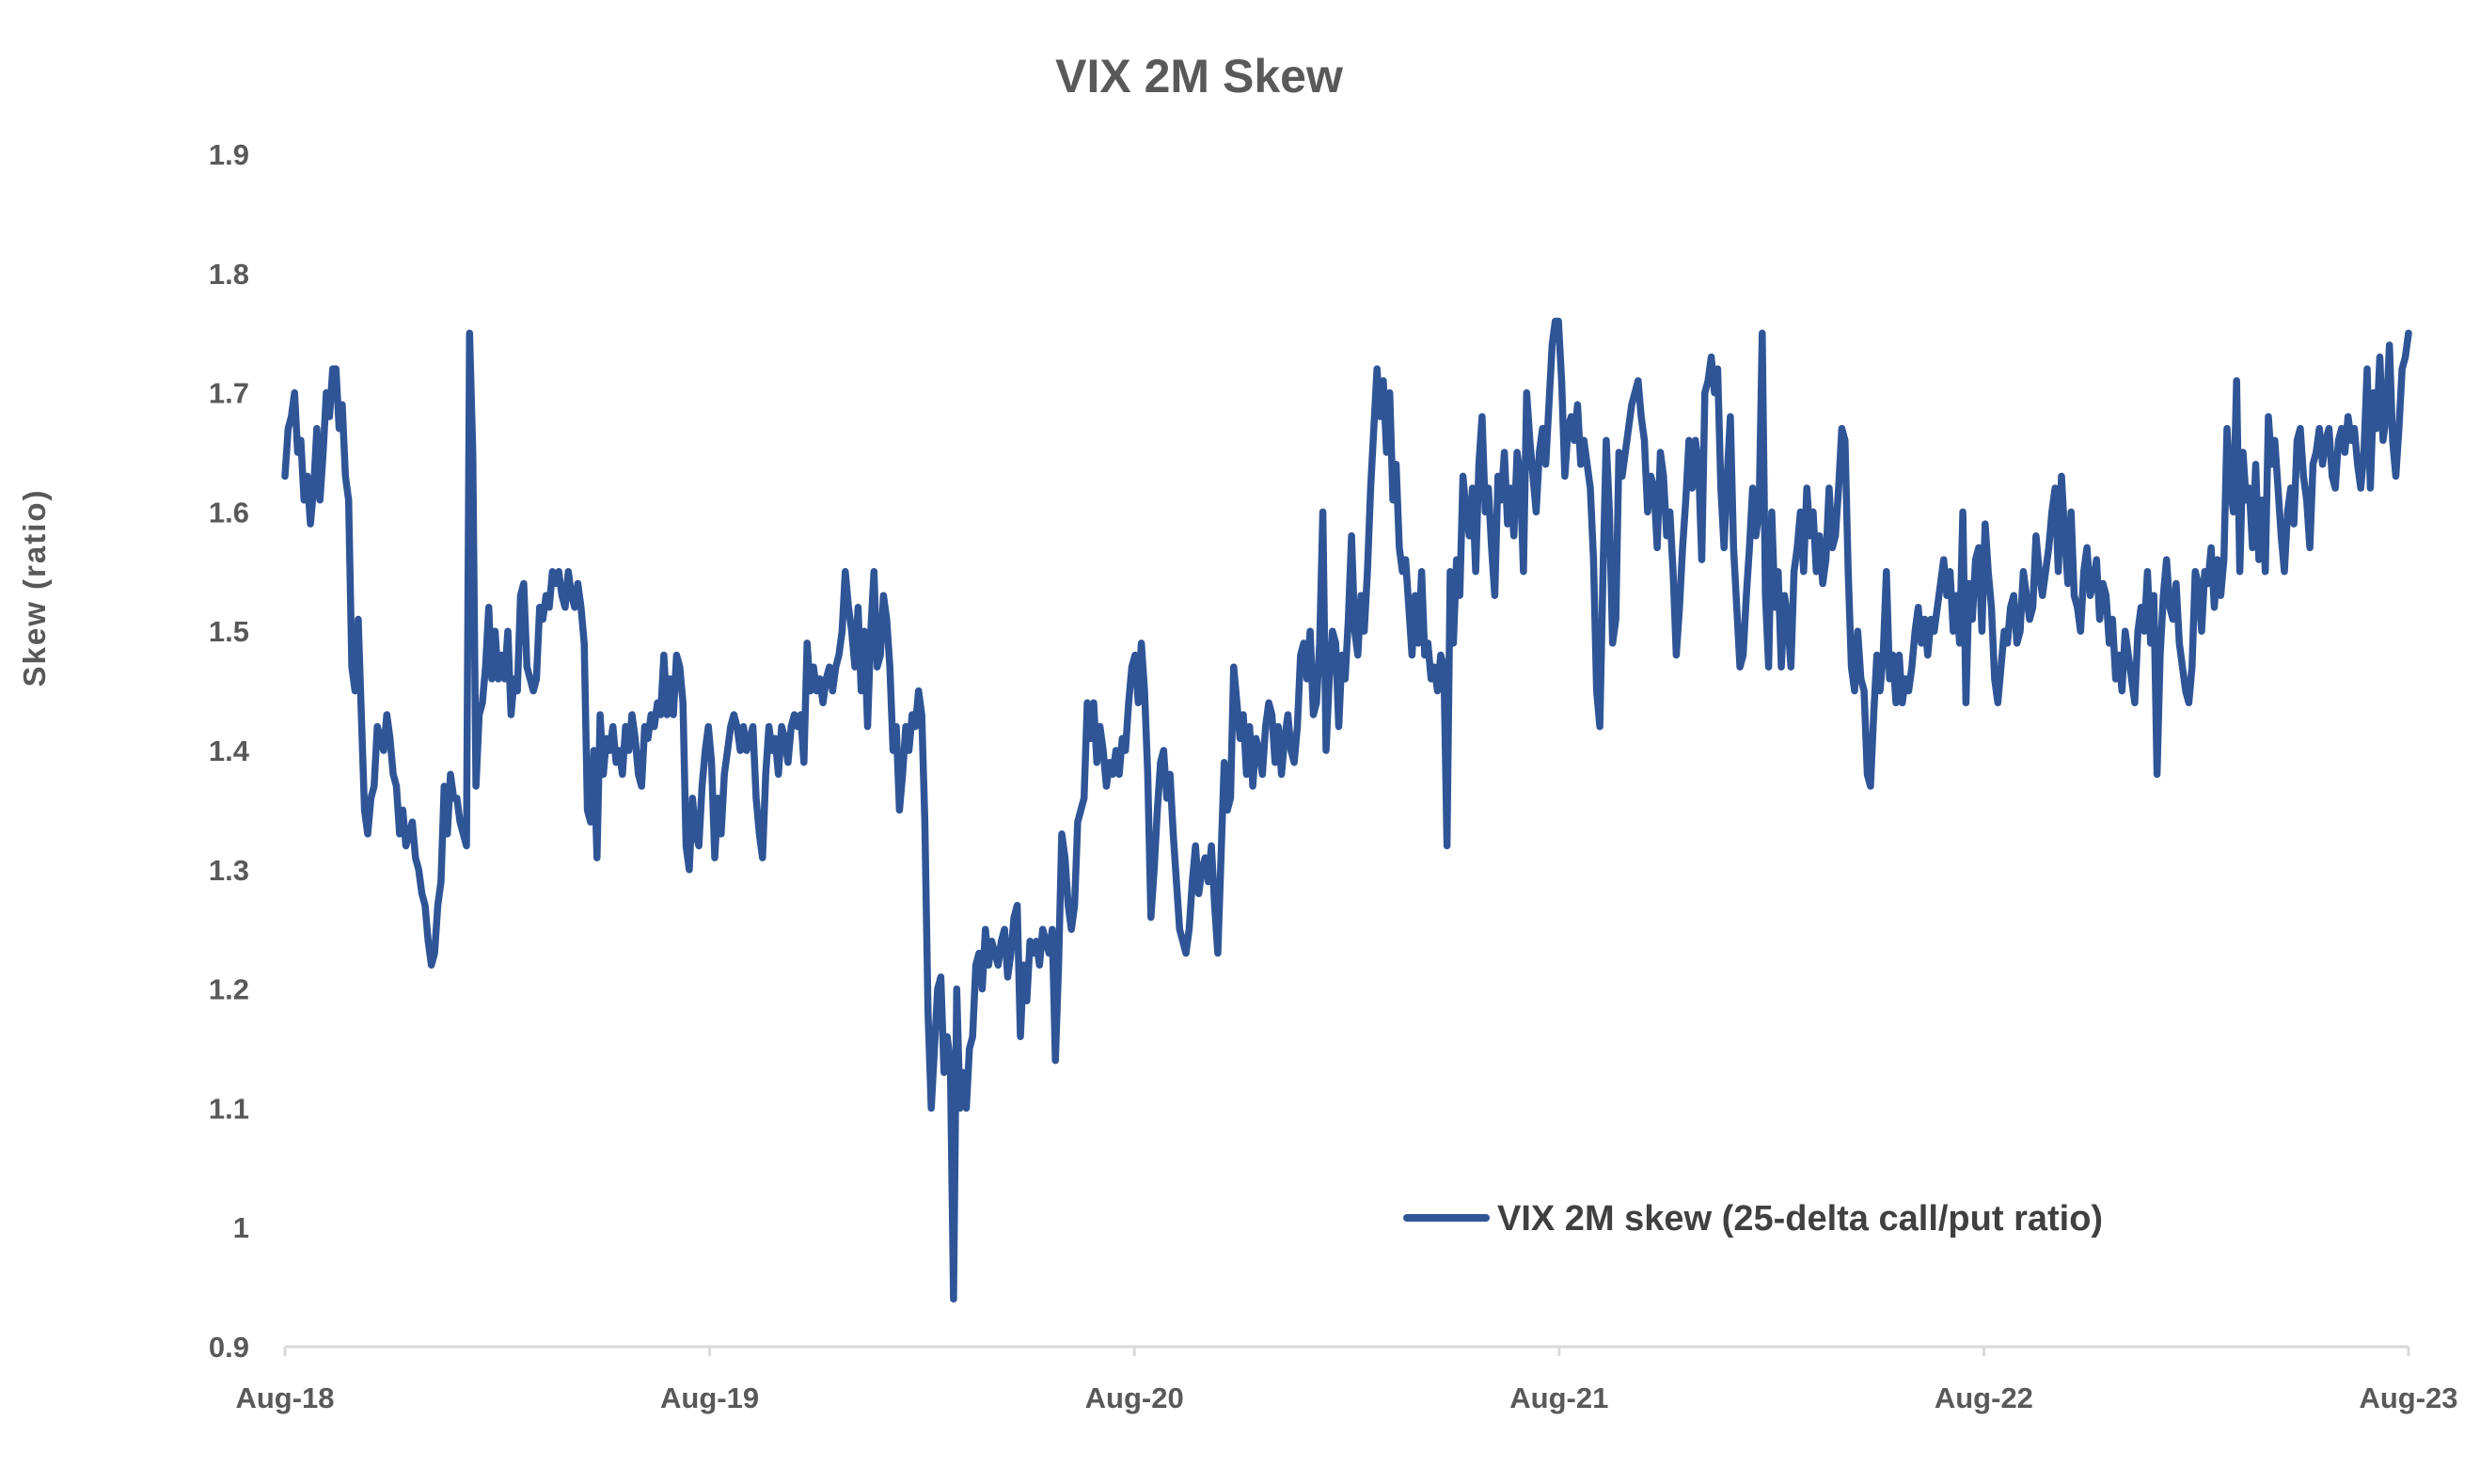 This screenshot has height=1484, width=2480. I want to click on y-tick-label: 0.9, so click(229, 1347).